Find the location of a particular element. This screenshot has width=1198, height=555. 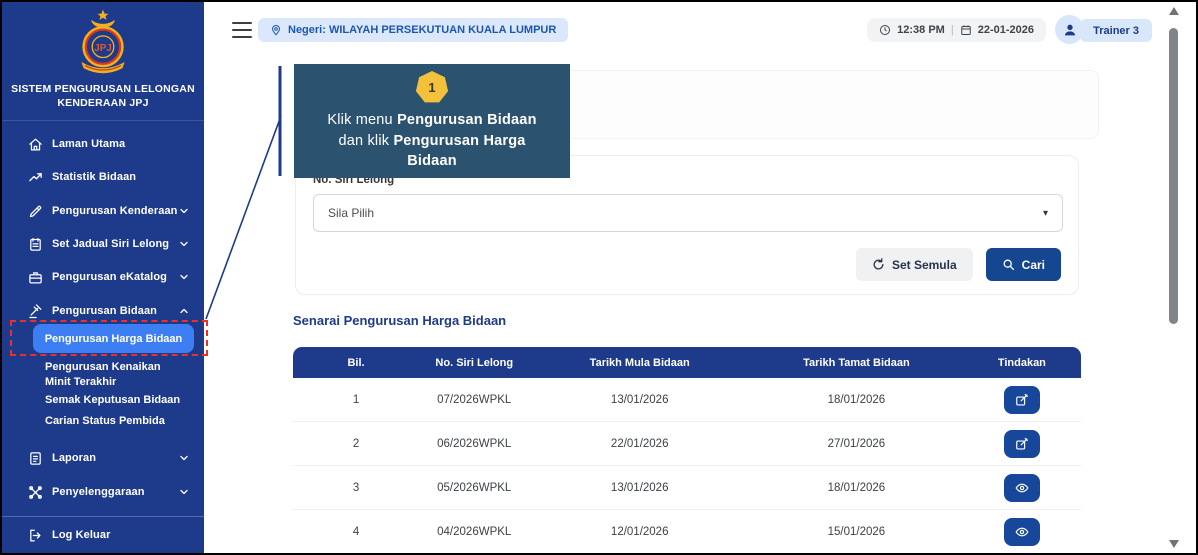

clipboard-icon is located at coordinates (35, 244).